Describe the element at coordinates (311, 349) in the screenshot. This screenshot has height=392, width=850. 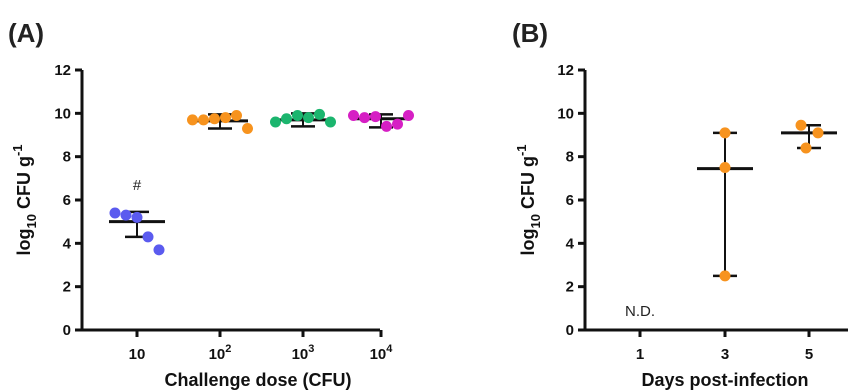
I see `x-tick-label-superscript: 3` at that location.